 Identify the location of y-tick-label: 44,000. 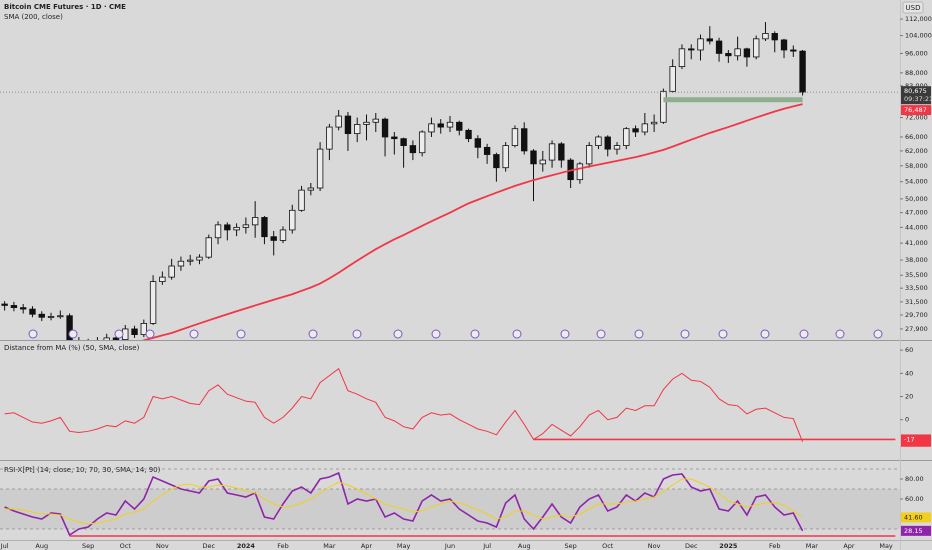
(916, 227).